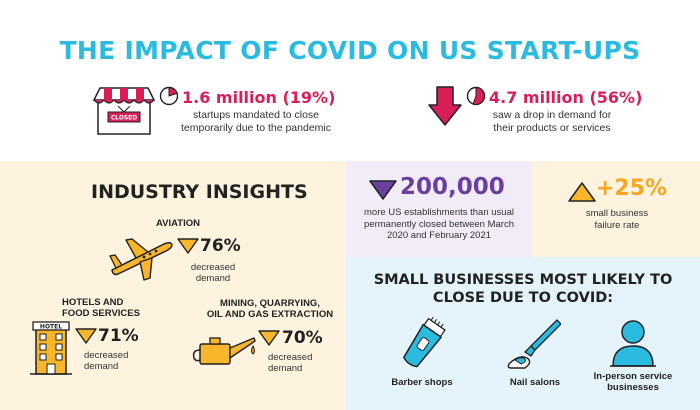 This screenshot has width=700, height=410. Describe the element at coordinates (617, 225) in the screenshot. I see `desc-line: failure rate` at that location.